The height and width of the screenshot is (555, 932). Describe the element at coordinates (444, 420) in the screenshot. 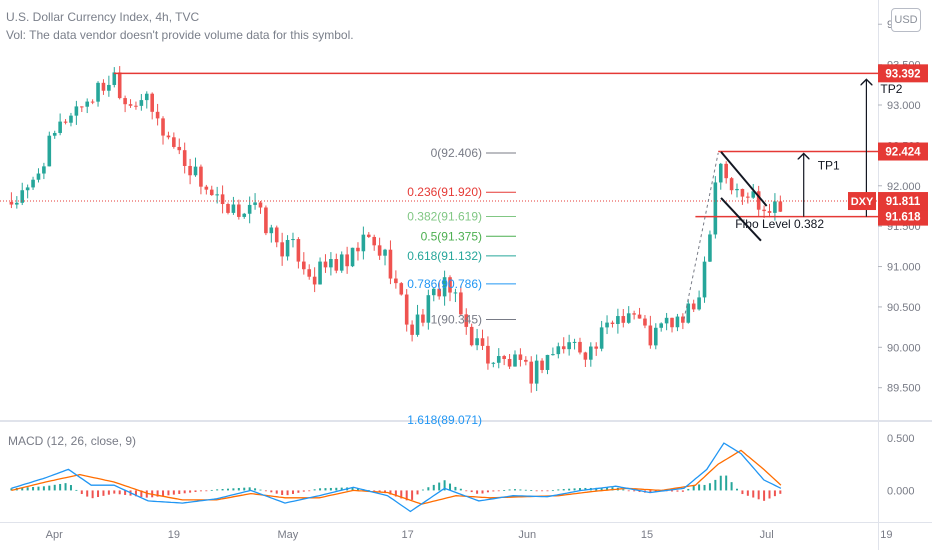

I see `fib-level-label: 1.618(89.071)` at that location.